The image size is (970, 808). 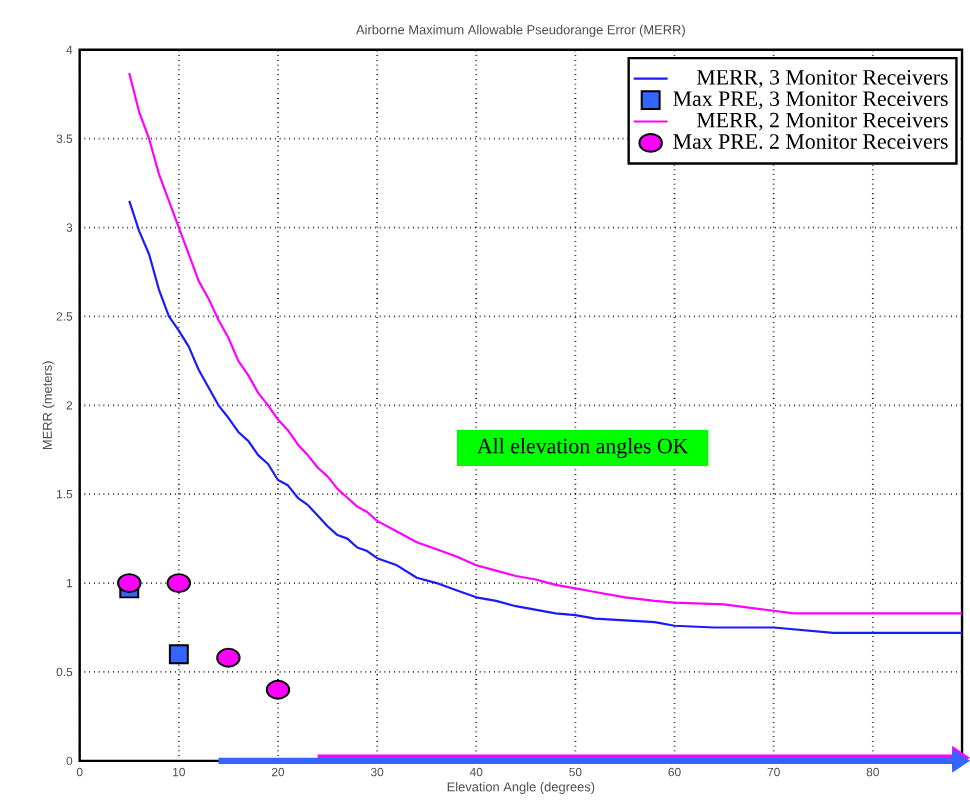 I want to click on legend-label: MERR, 3 Monitor Receivers, so click(x=822, y=78).